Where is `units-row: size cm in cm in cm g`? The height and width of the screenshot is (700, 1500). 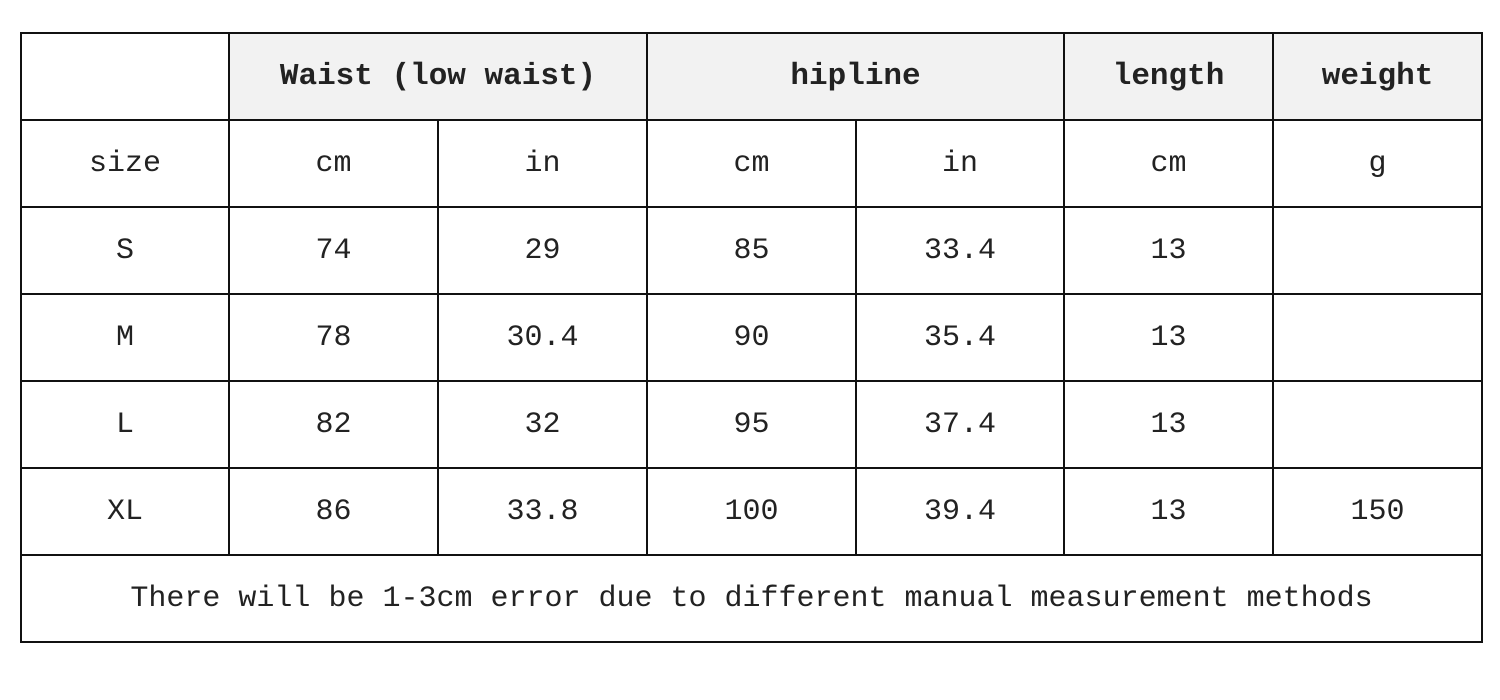
units-row: size cm in cm in cm g is located at coordinates (752, 163).